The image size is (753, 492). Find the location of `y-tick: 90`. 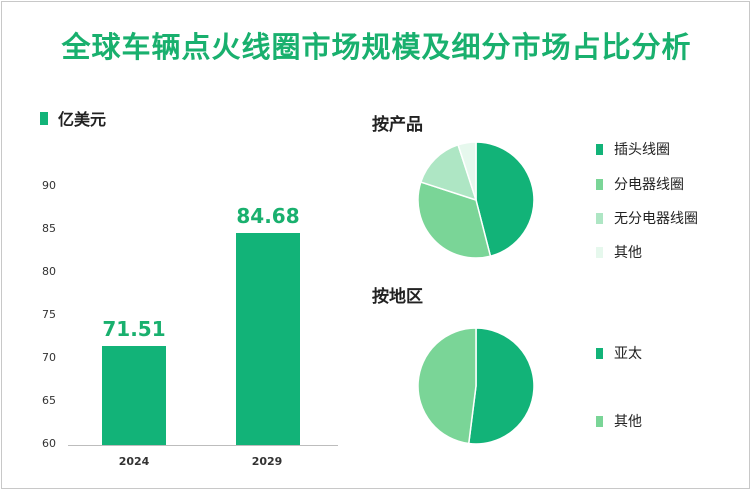

y-tick: 90 is located at coordinates (49, 185).